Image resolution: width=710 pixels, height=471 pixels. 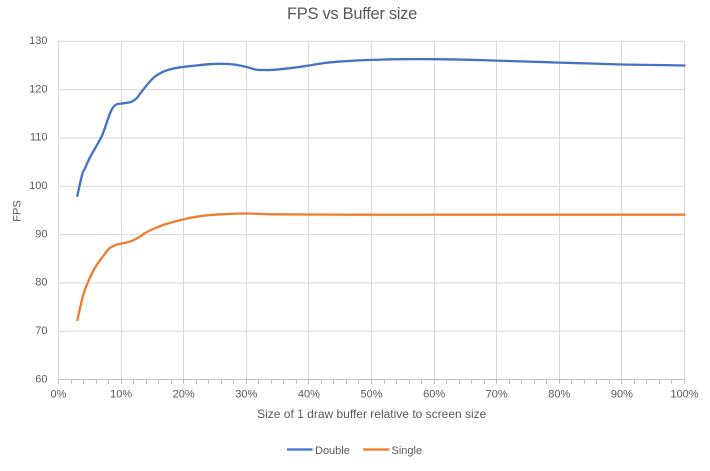 What do you see at coordinates (434, 395) in the screenshot?
I see `svg-text: 60%` at bounding box center [434, 395].